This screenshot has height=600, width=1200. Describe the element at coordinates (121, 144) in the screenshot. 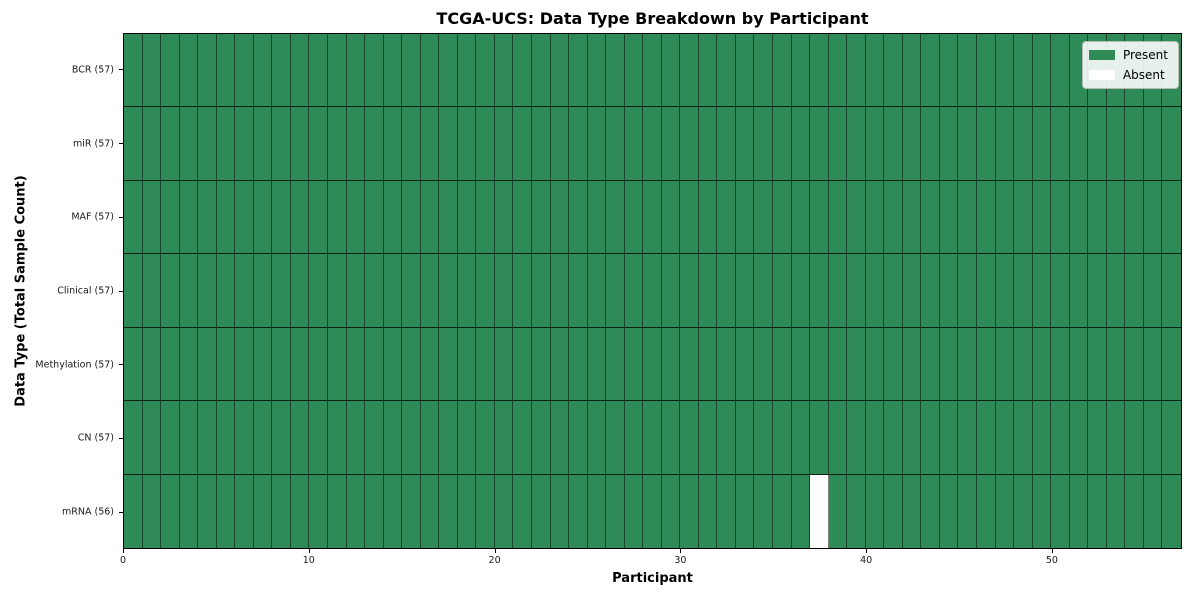

I see `y-tick-mark` at that location.